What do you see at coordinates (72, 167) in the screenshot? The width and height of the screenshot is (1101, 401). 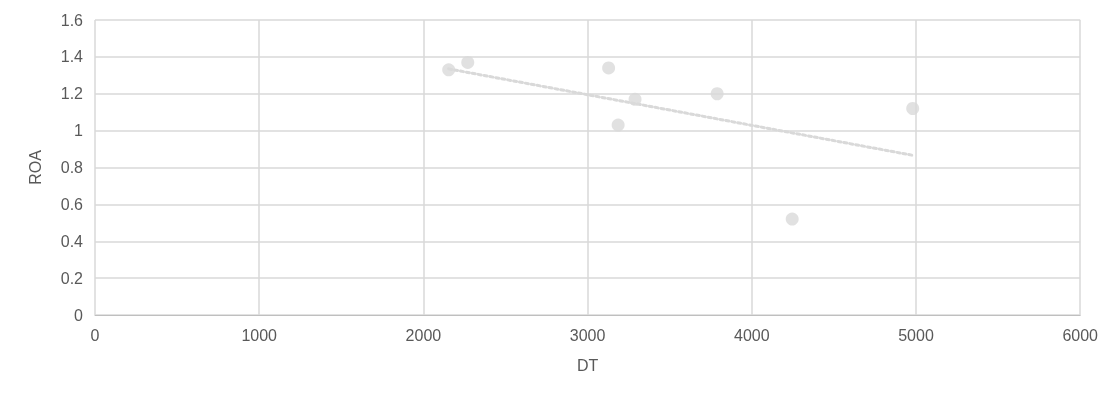 I see `y-tick-label: 0.8` at bounding box center [72, 167].